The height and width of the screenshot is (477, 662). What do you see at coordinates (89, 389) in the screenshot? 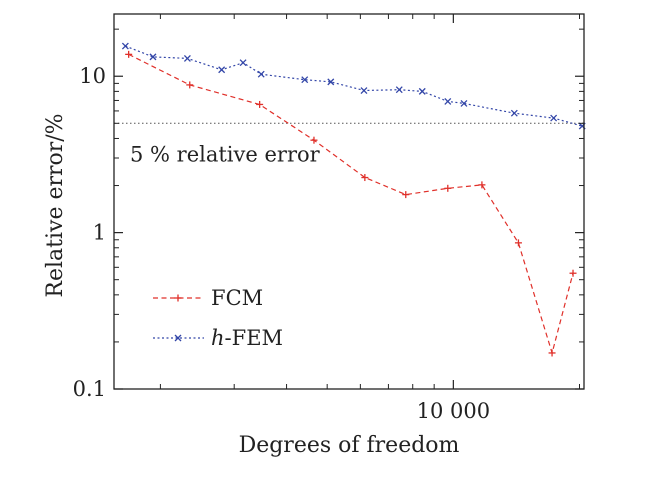
I see `y-tick-label: 0.1` at bounding box center [89, 389].